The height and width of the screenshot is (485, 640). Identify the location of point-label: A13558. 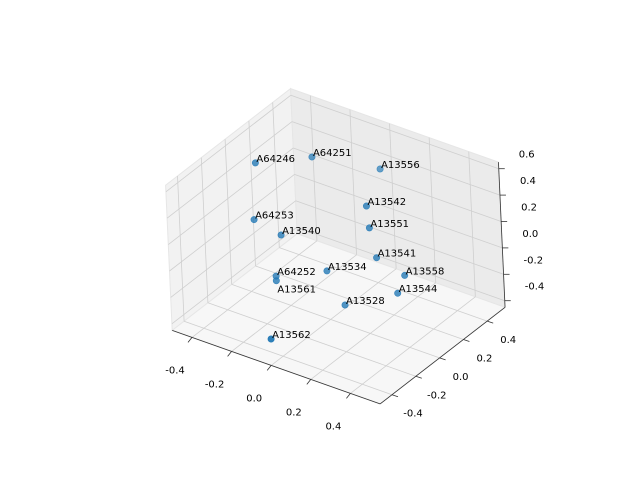
(425, 271).